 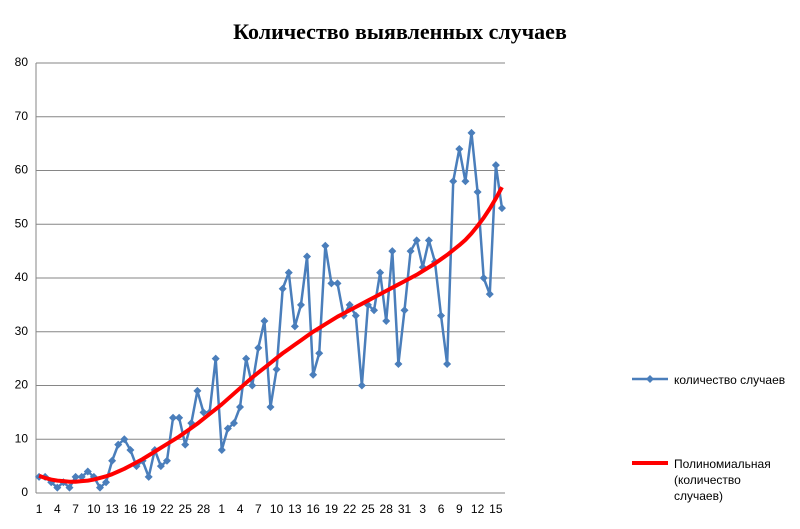 I want to click on x-tick-label: 4, so click(x=240, y=509).